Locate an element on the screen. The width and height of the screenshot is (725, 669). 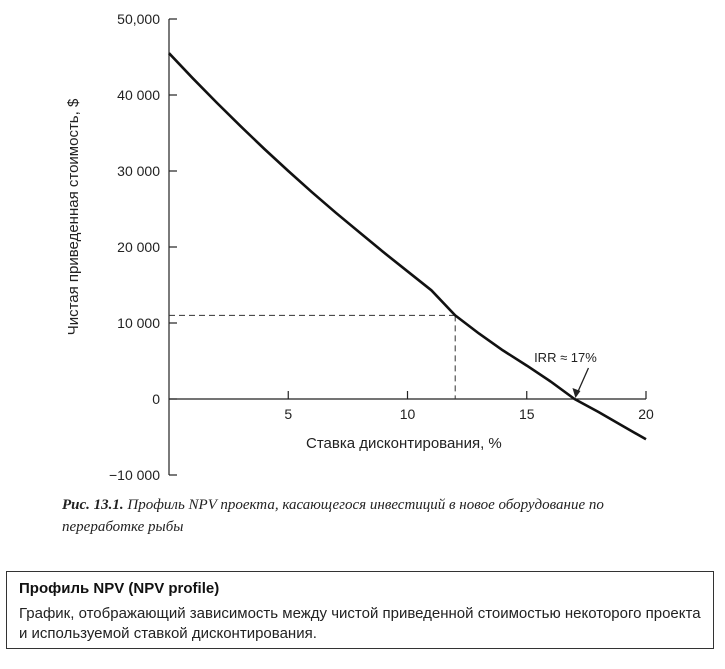
x-tick-label: 5 is located at coordinates (288, 414).